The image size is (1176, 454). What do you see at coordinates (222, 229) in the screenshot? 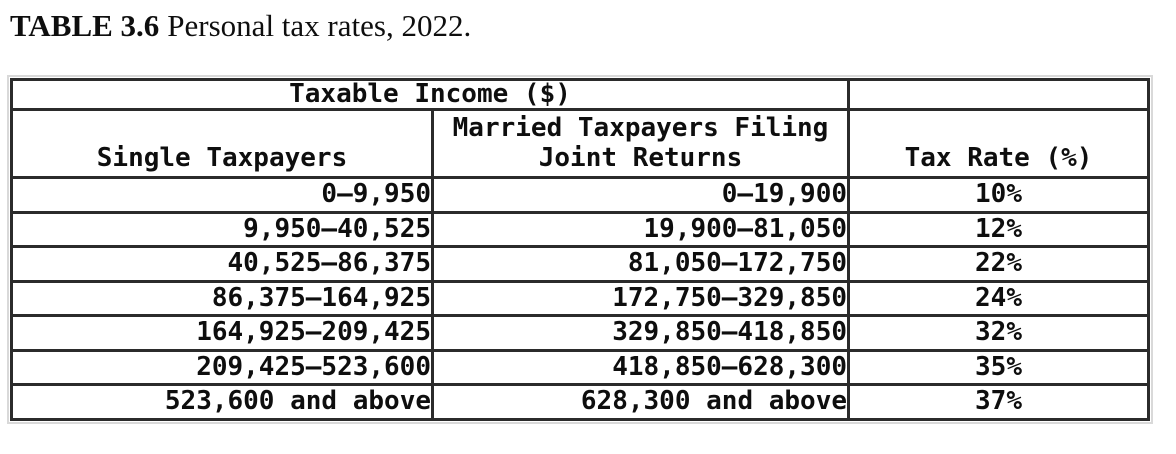
I see `cell-single-range: 9,950—40,525` at bounding box center [222, 229].